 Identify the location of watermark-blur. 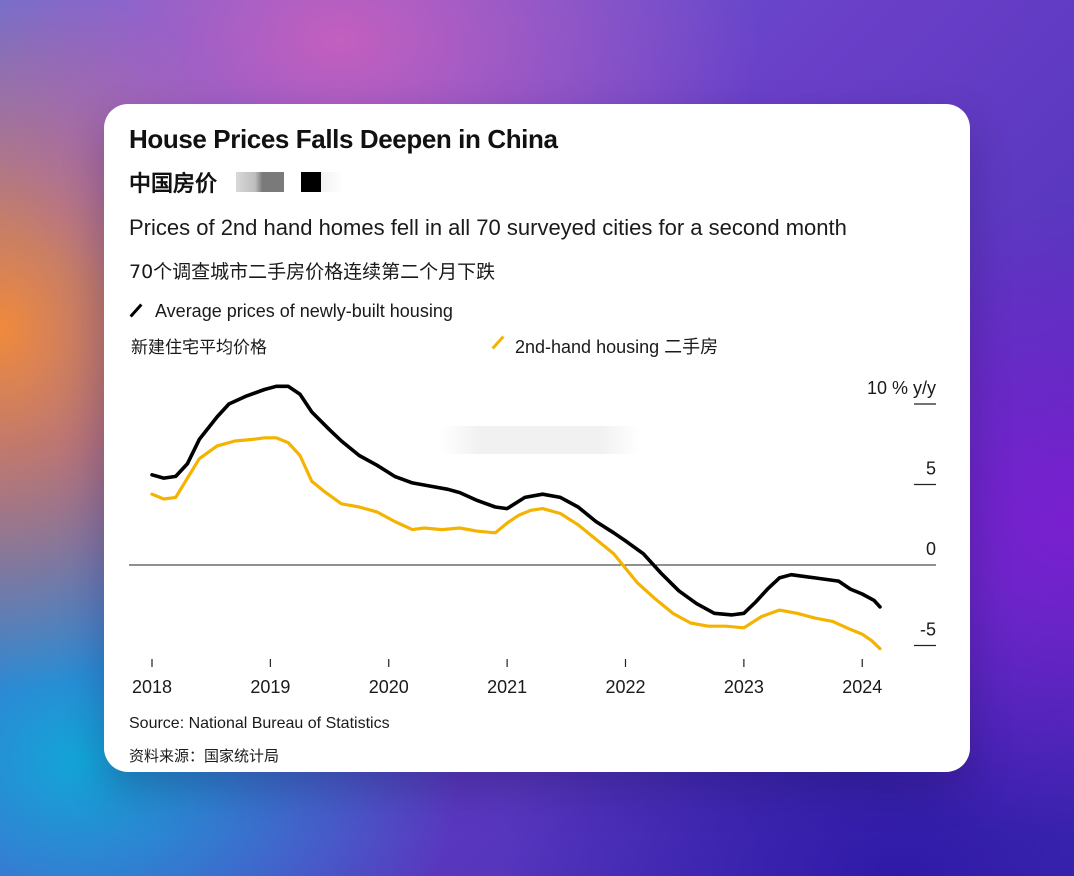
(540, 440).